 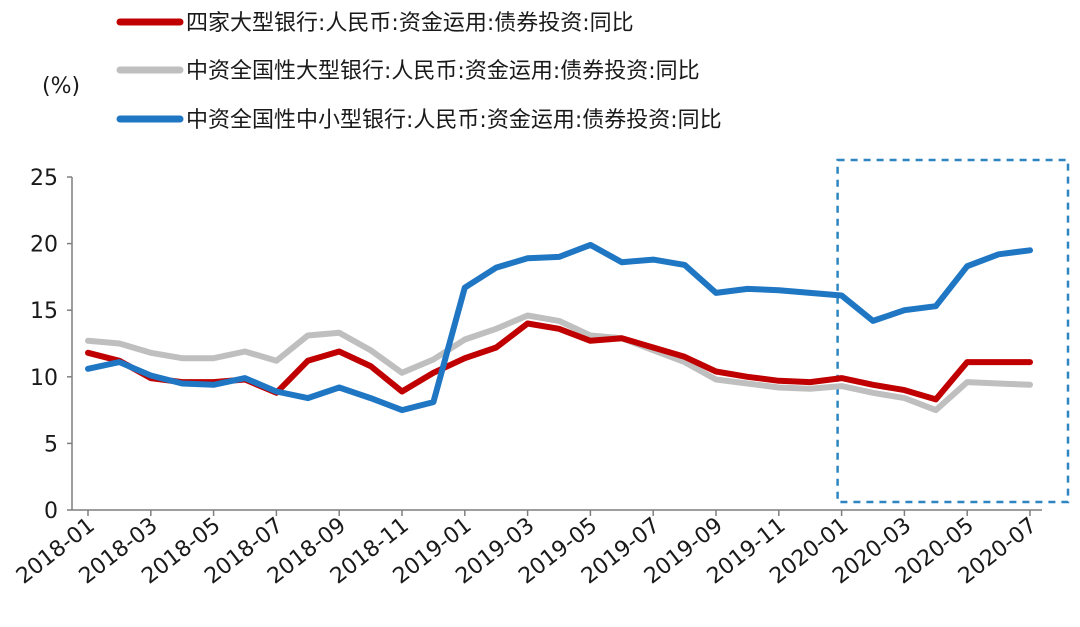 I want to click on y-tick-label: 0, so click(x=51, y=511).